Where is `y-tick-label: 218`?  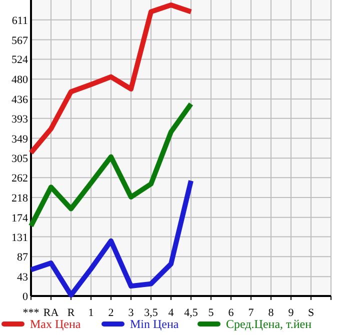 y-tick-label: 218 is located at coordinates (20, 198).